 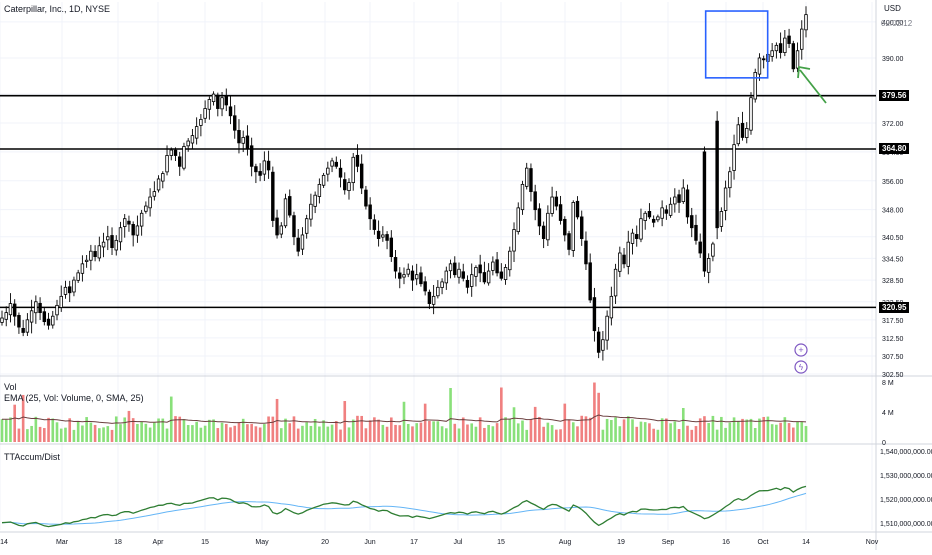 I want to click on arrow-head, so click(x=804, y=72).